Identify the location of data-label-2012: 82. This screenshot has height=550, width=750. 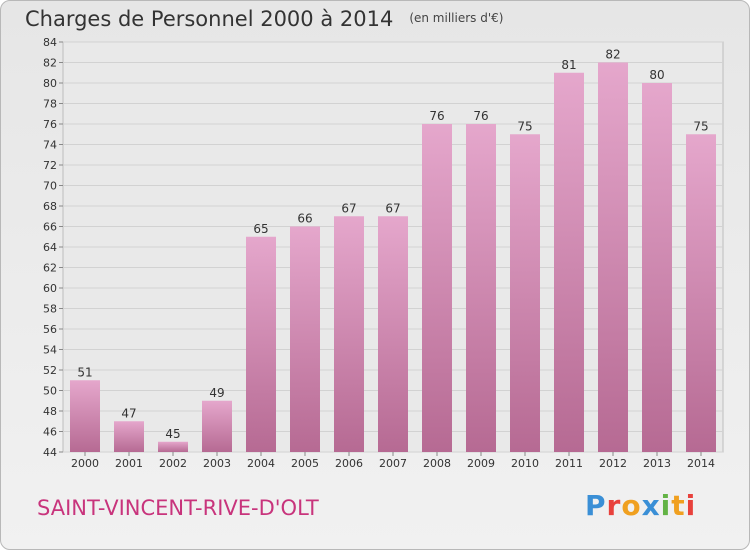
(612, 55).